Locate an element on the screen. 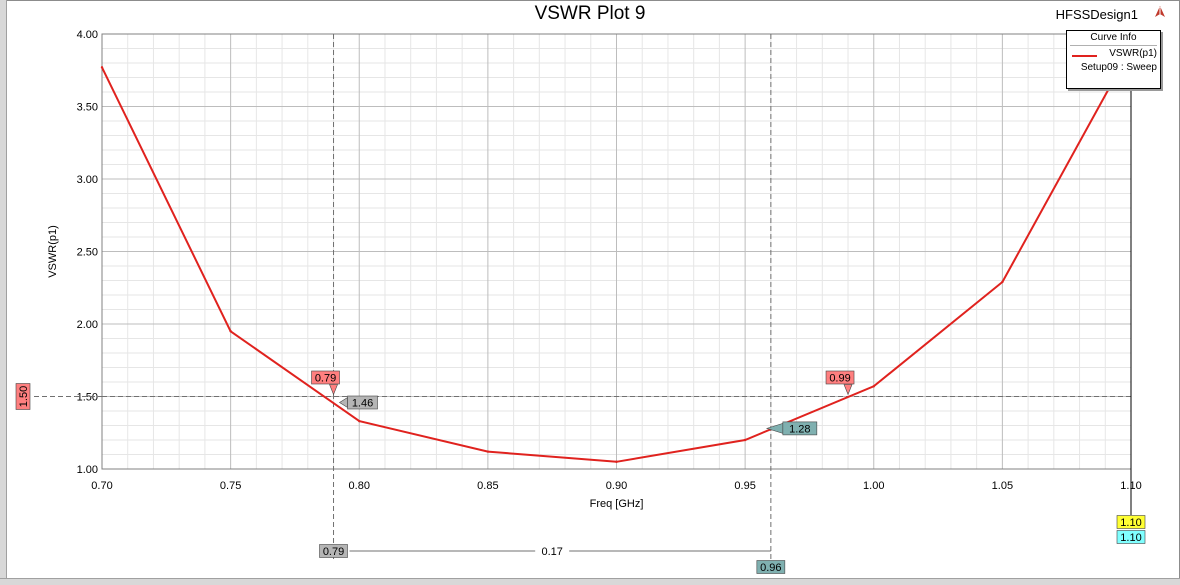 The image size is (1180, 585). bottom-right-label-bottom-box is located at coordinates (1131, 537).